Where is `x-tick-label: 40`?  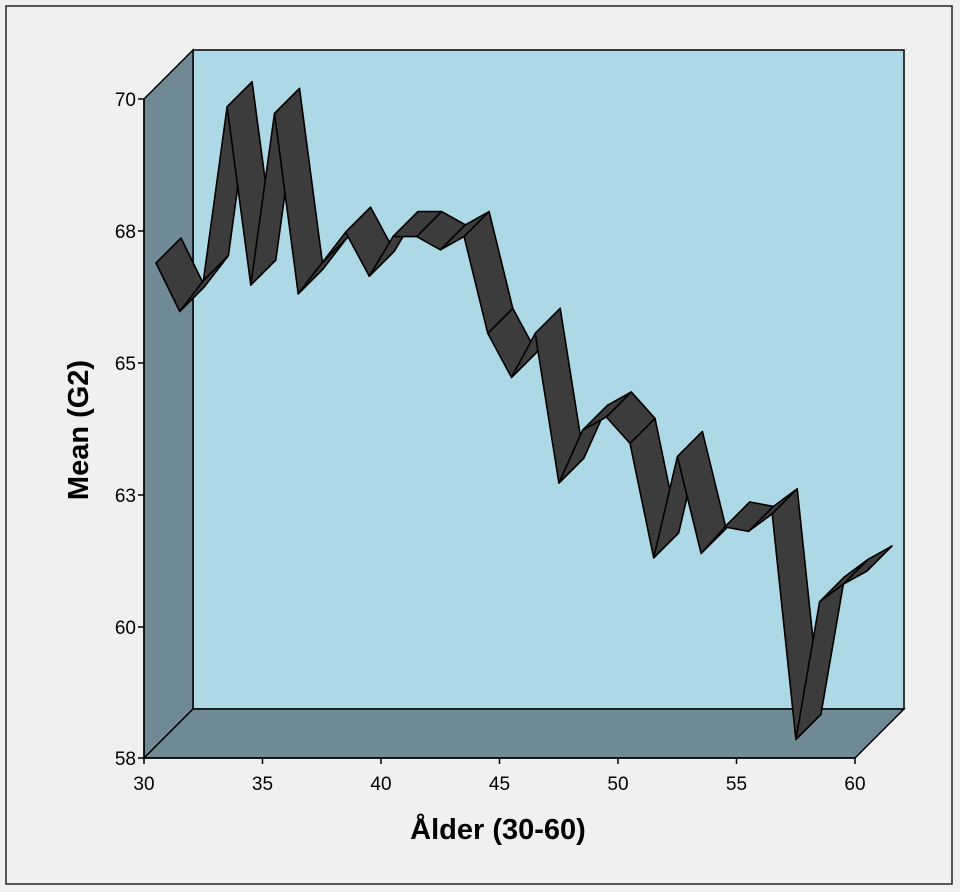
x-tick-label: 40 is located at coordinates (380, 784).